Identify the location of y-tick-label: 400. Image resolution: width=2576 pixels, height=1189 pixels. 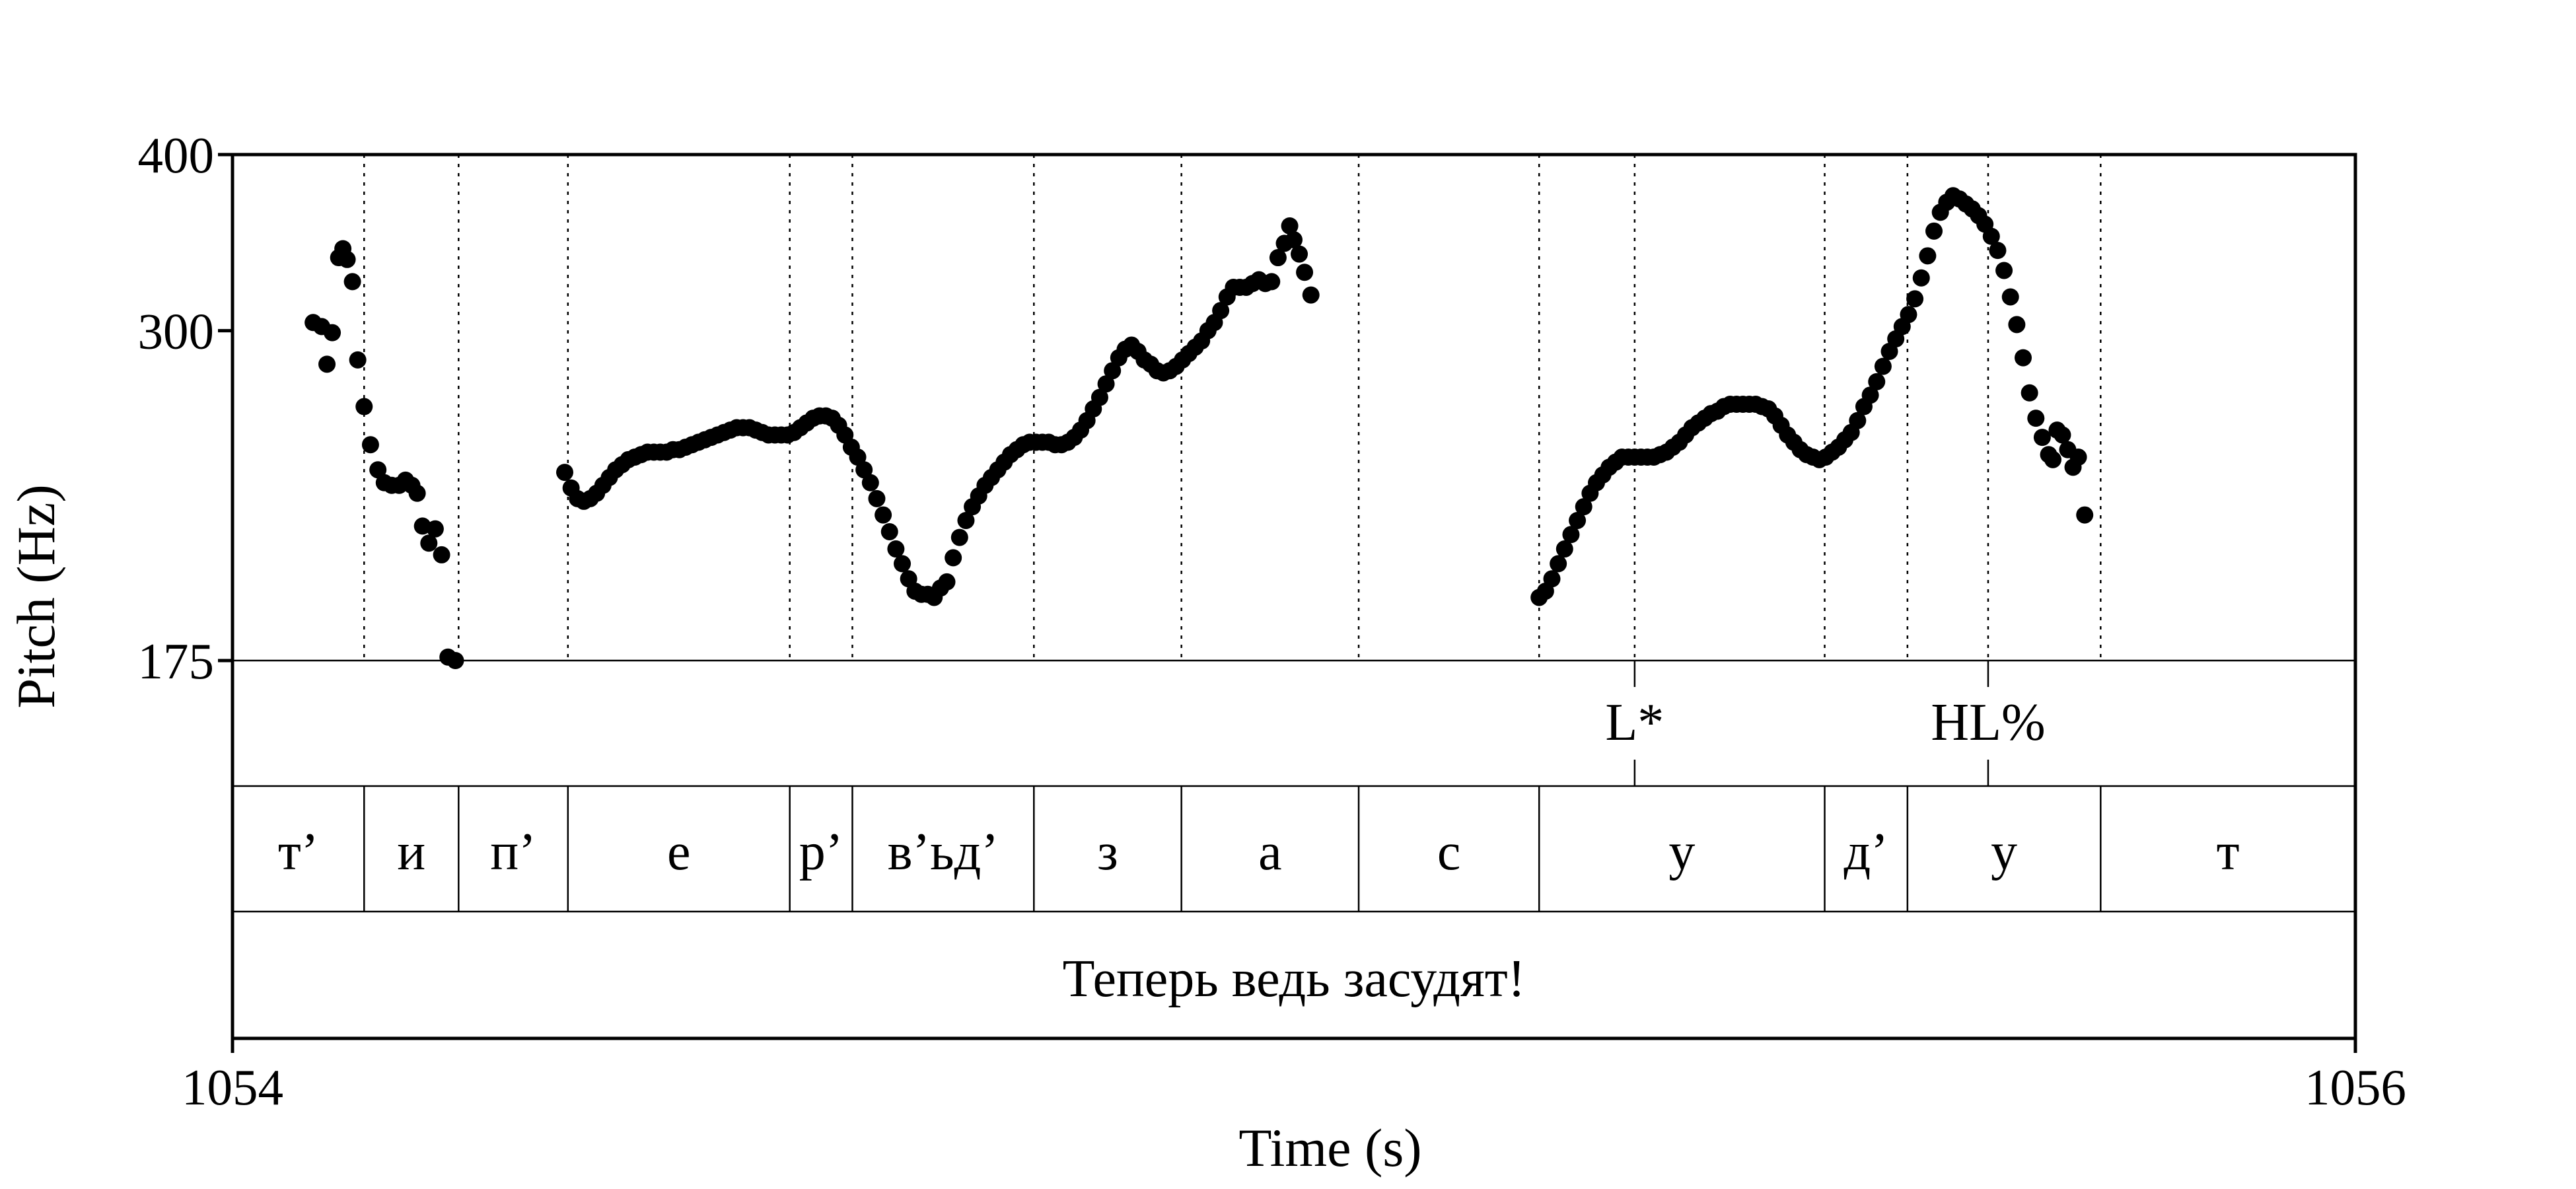
(177, 155).